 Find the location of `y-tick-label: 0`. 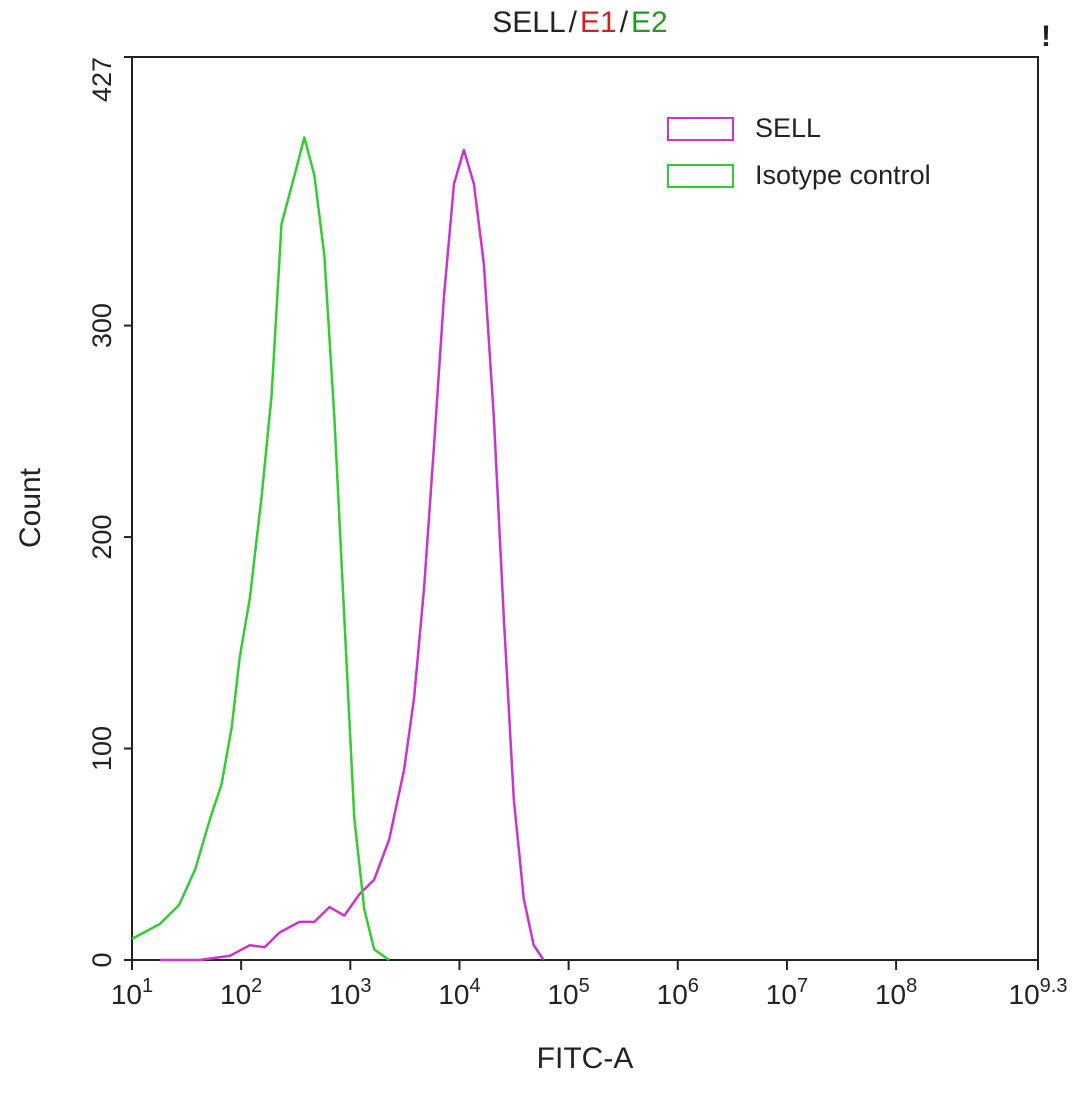

y-tick-label: 0 is located at coordinates (102, 959).